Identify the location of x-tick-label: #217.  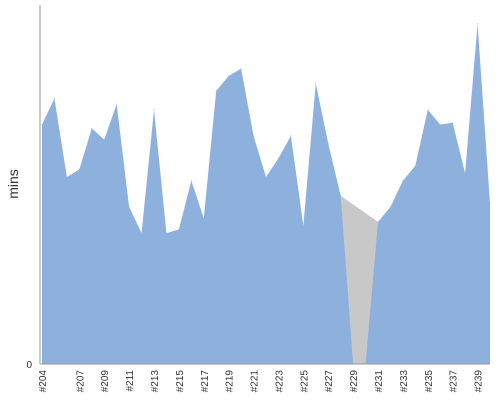
(205, 381).